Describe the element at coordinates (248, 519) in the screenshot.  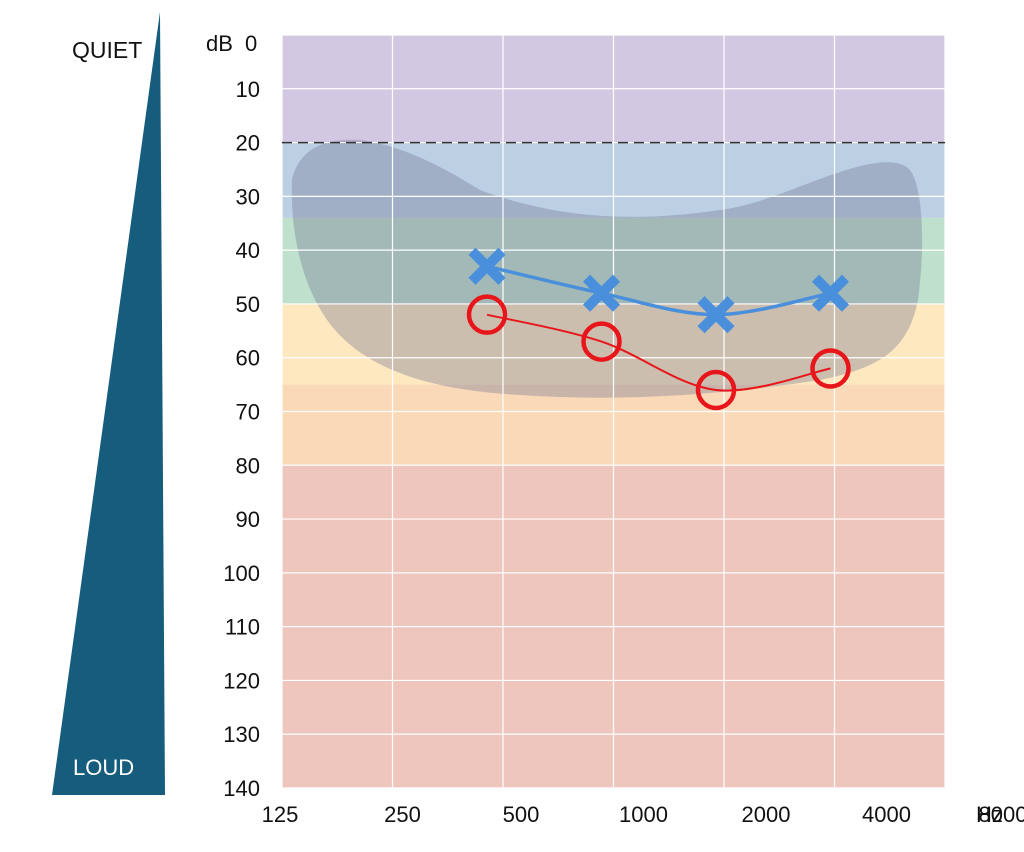
I see `y-tick-label: 90` at that location.